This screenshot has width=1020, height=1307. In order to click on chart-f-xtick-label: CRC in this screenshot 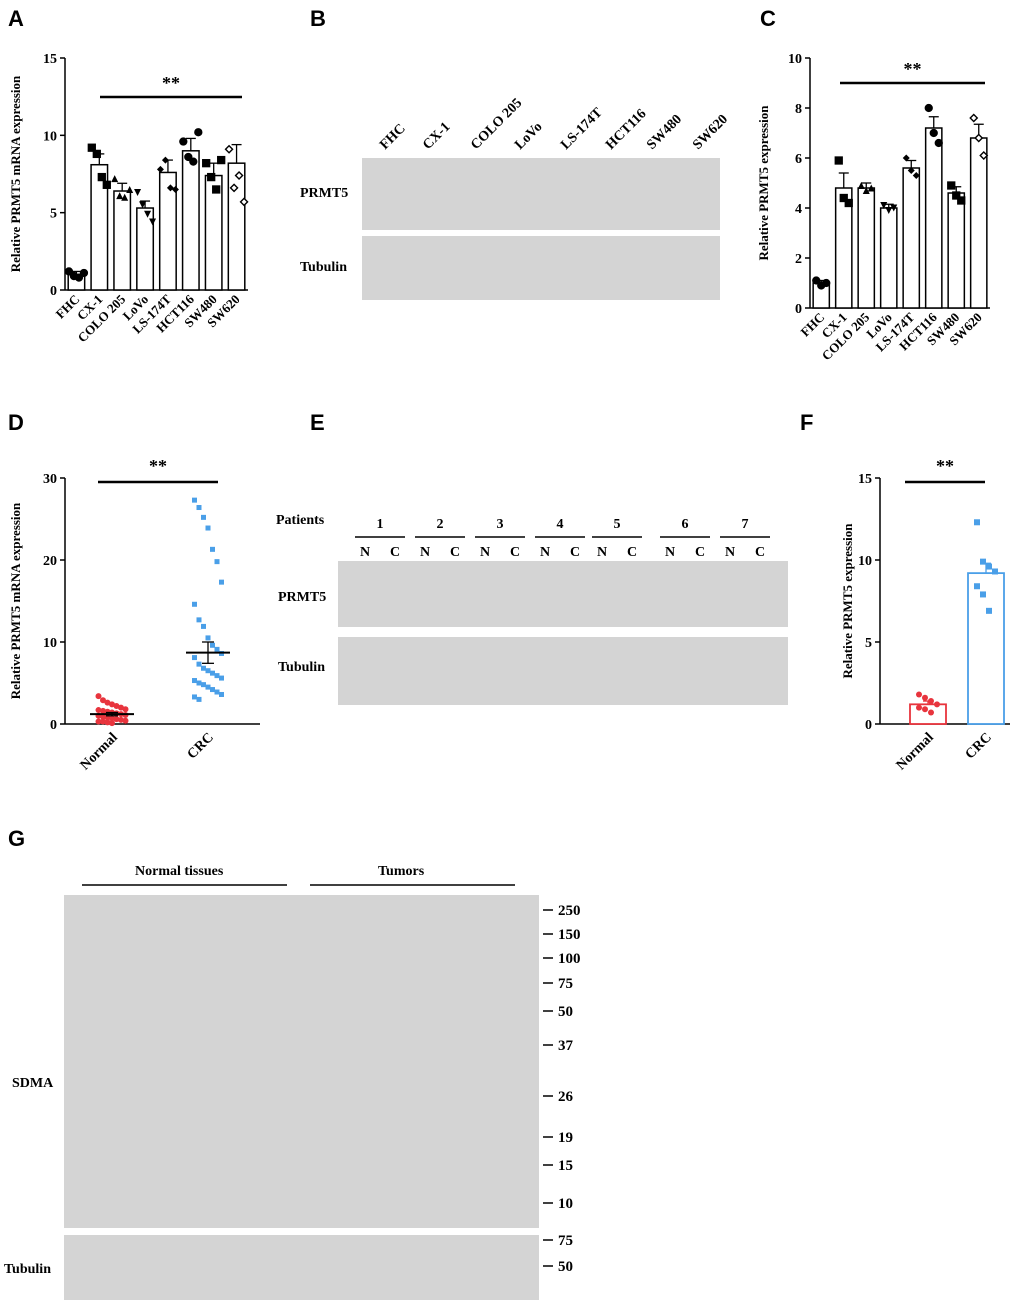, I will do `click(979, 746)`.